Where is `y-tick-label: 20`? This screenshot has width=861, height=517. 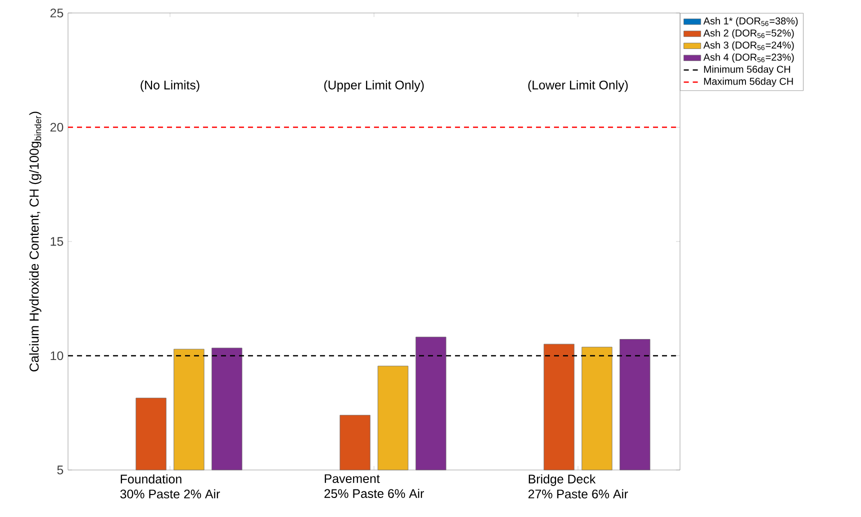
y-tick-label: 20 is located at coordinates (57, 127).